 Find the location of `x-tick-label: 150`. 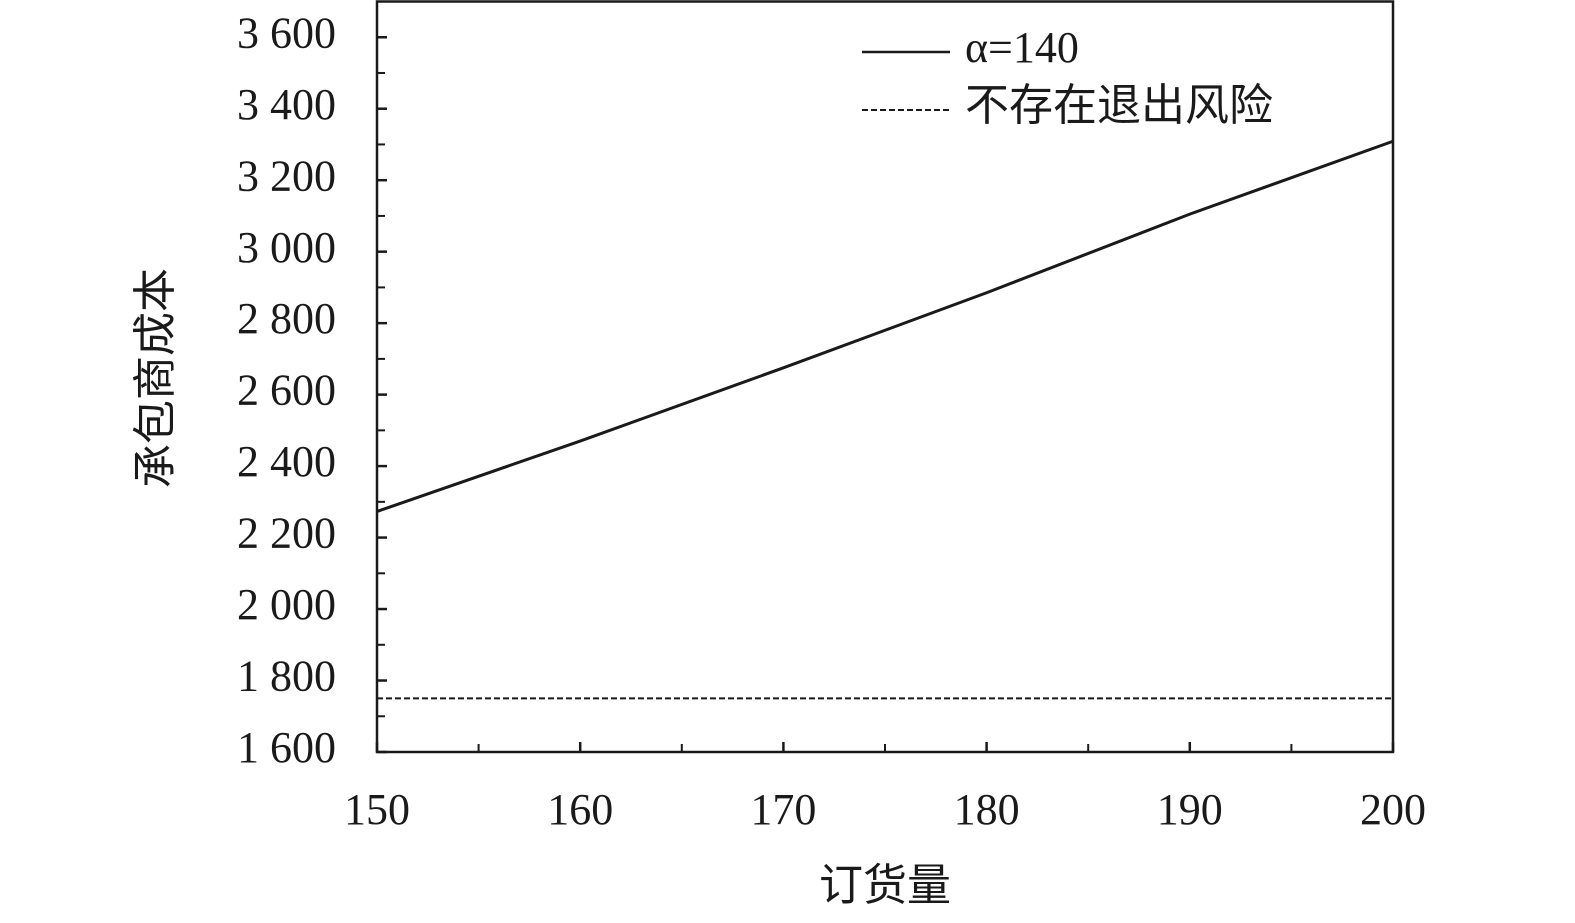

x-tick-label: 150 is located at coordinates (377, 809).